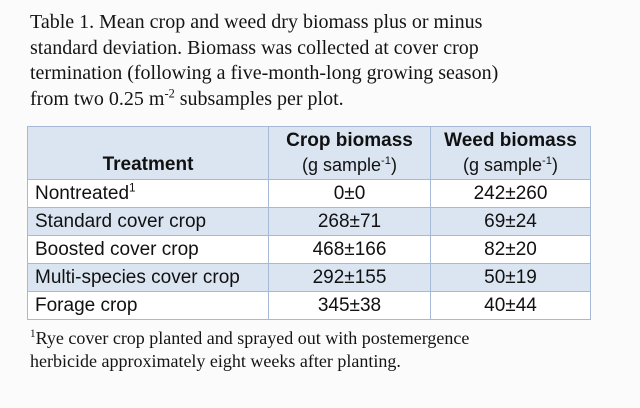  I want to click on table-row-forage-crop: Forage crop 345±38 40±44, so click(309, 305).